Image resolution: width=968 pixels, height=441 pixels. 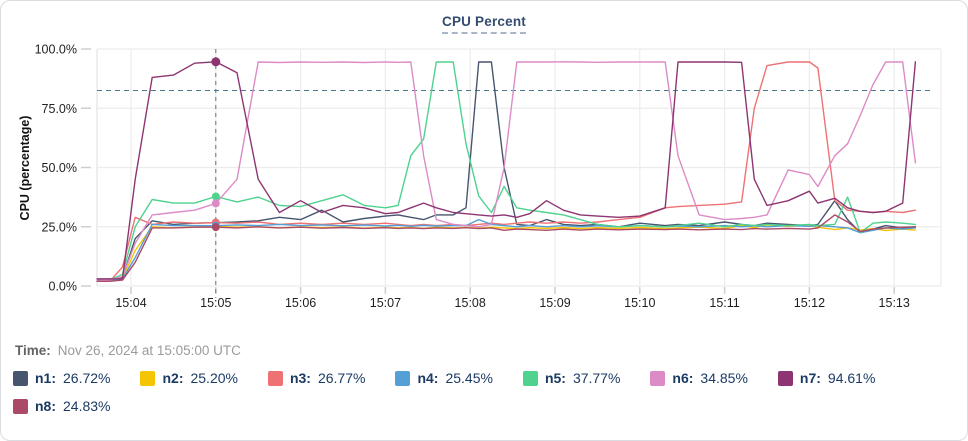 I want to click on legend-swatch-n5, so click(x=530, y=378).